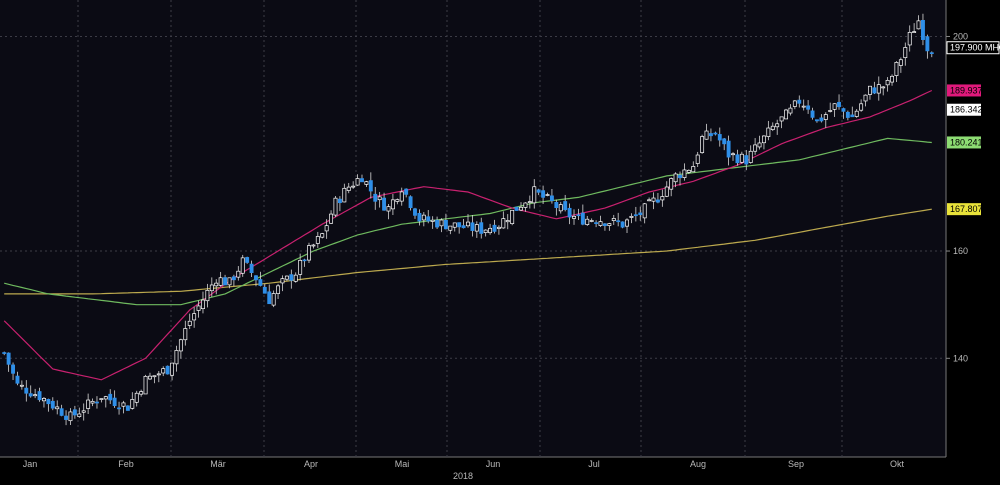  What do you see at coordinates (966, 90) in the screenshot?
I see `indicator-tag-label: 189.937` at bounding box center [966, 90].